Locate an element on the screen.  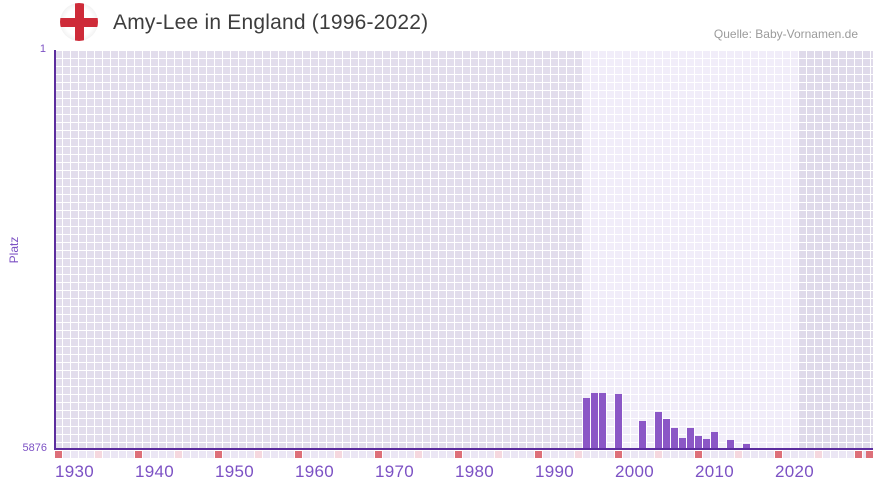
x-tick-label-1940: 1940 is located at coordinates (155, 471).